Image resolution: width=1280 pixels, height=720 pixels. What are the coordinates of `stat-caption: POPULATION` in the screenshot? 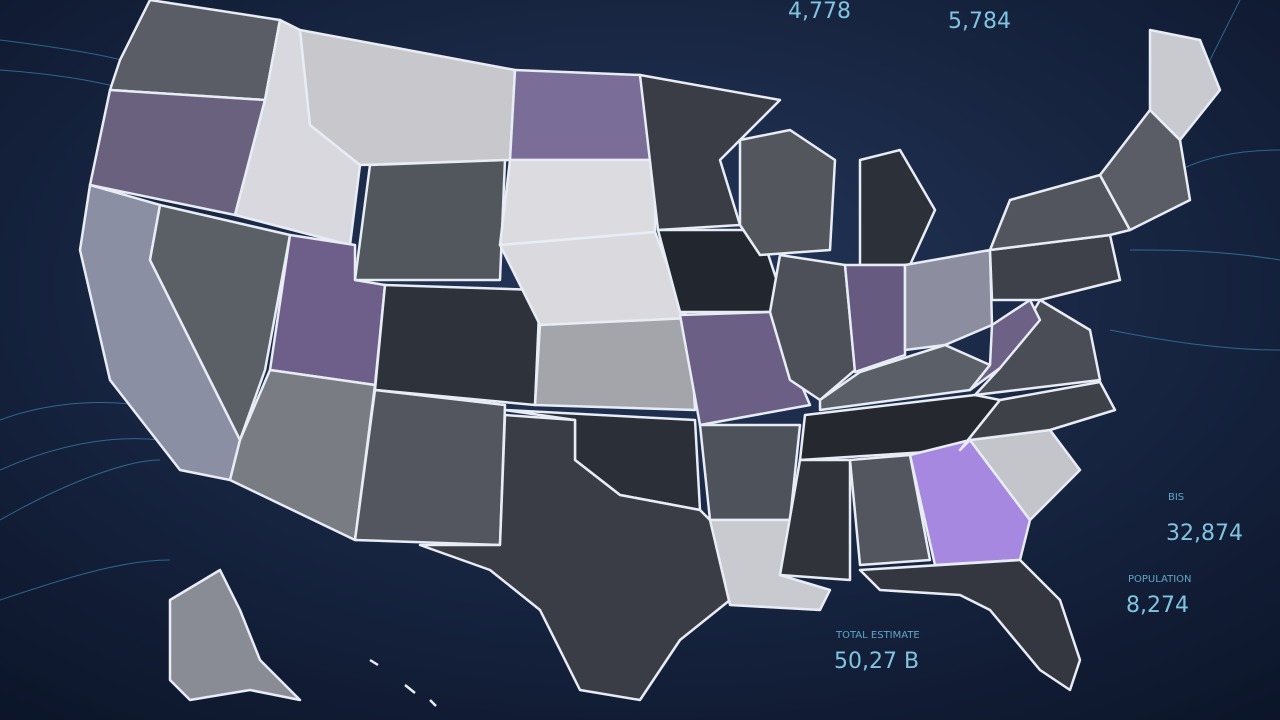 It's located at (1160, 579).